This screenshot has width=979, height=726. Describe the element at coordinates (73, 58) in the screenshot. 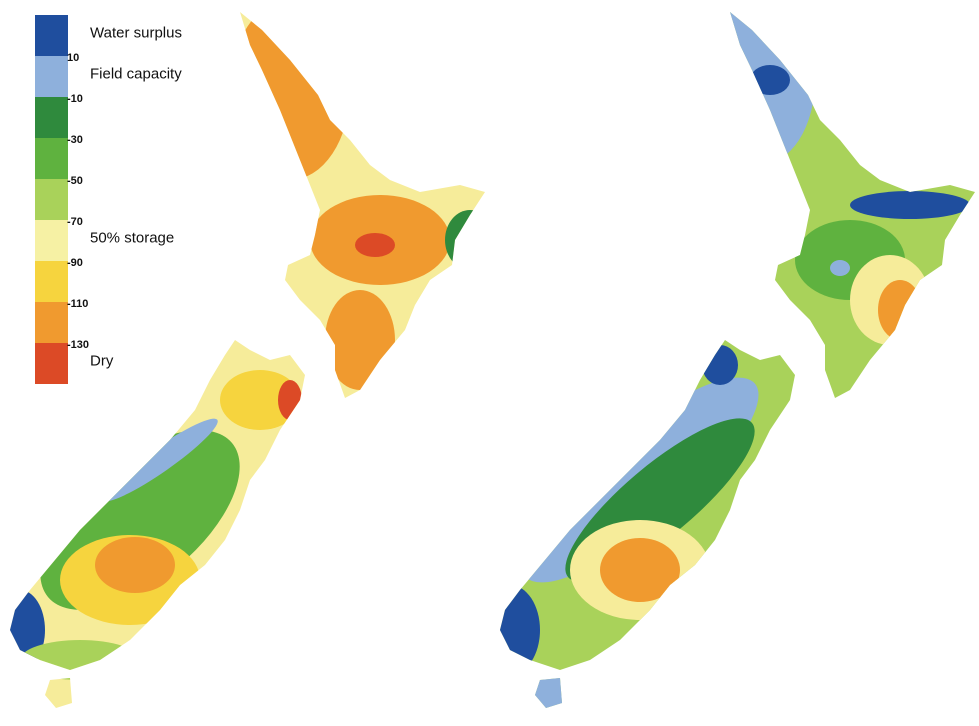

I see `legend-tick: 10` at that location.